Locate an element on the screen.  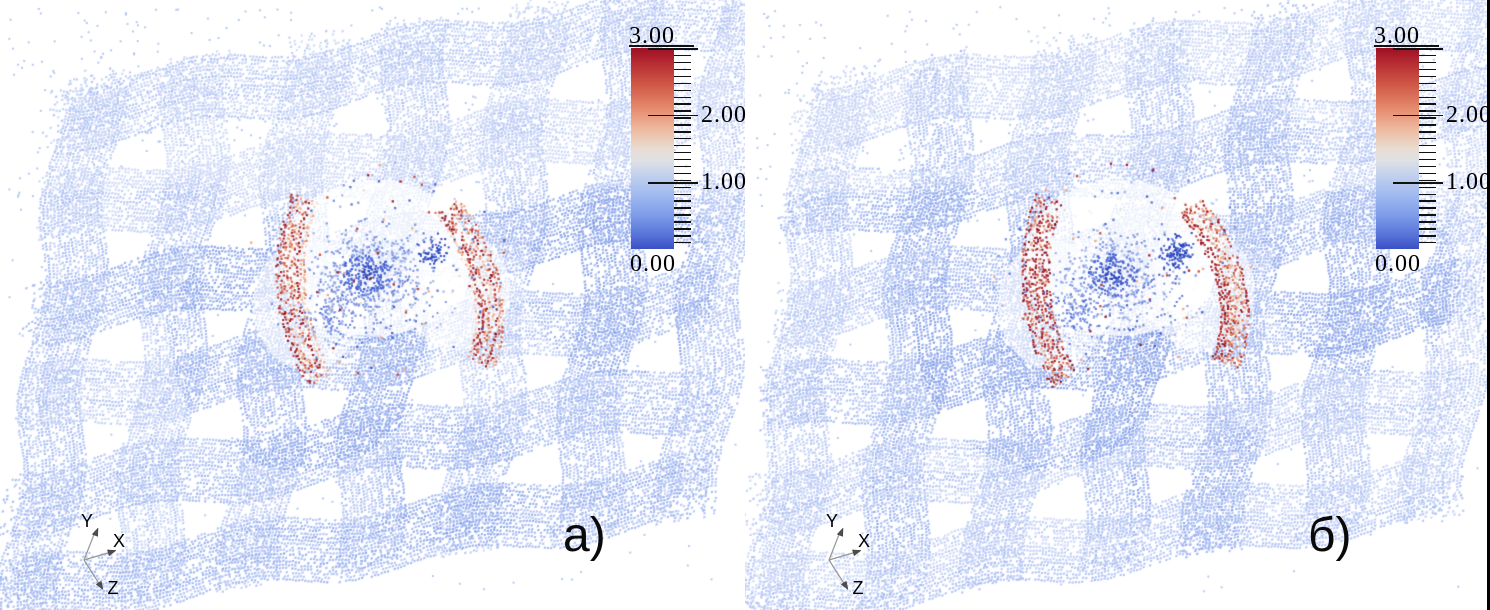
figure-right-border is located at coordinates (1488, 305).